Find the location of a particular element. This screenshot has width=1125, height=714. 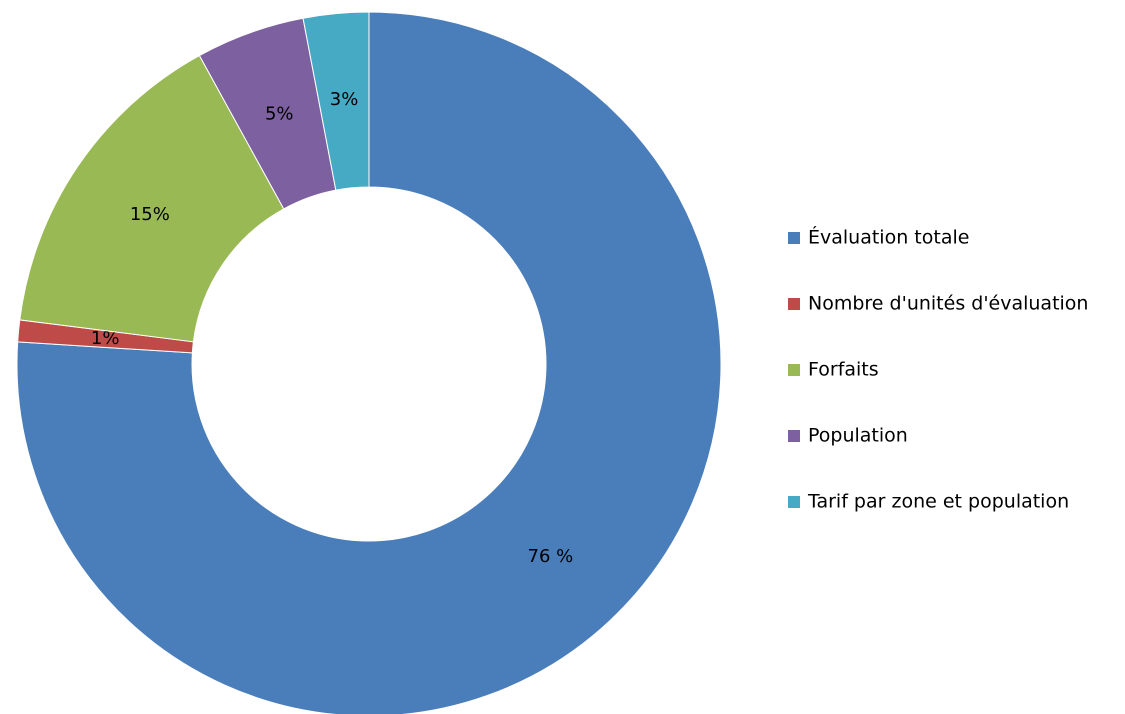

legend-label: Nombre d'unités d'évaluation is located at coordinates (948, 304).